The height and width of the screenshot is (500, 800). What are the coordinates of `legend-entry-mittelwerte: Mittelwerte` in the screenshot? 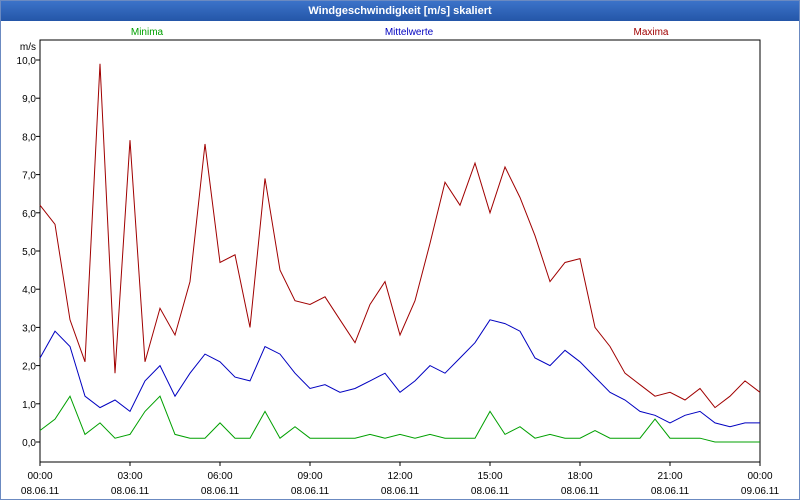 It's located at (409, 32).